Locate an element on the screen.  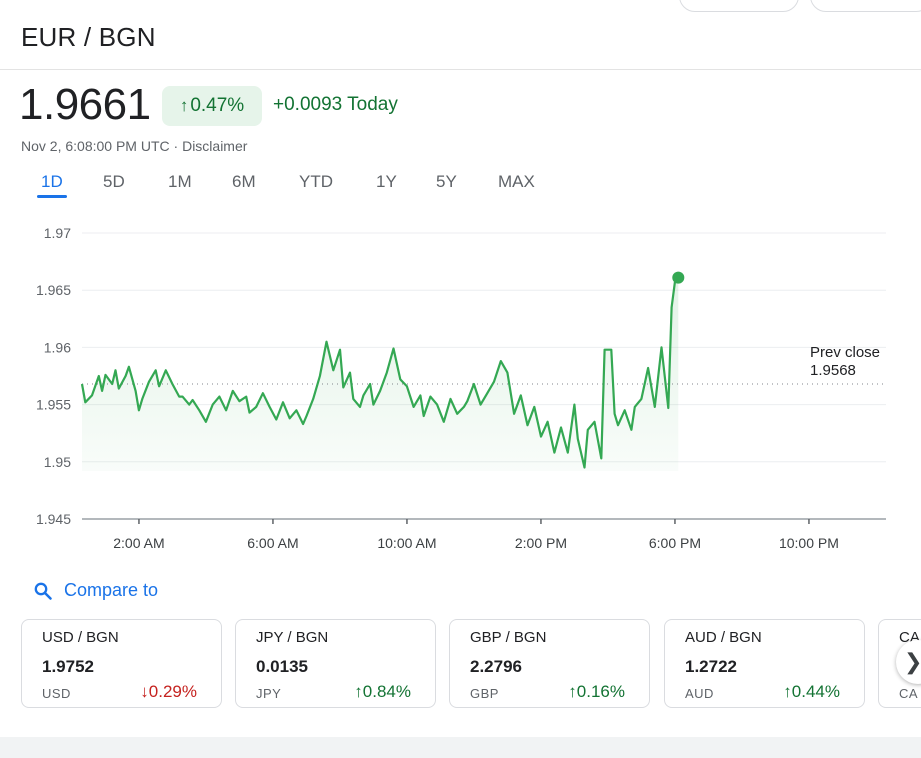
tab-5y: 5Y is located at coordinates (446, 181).